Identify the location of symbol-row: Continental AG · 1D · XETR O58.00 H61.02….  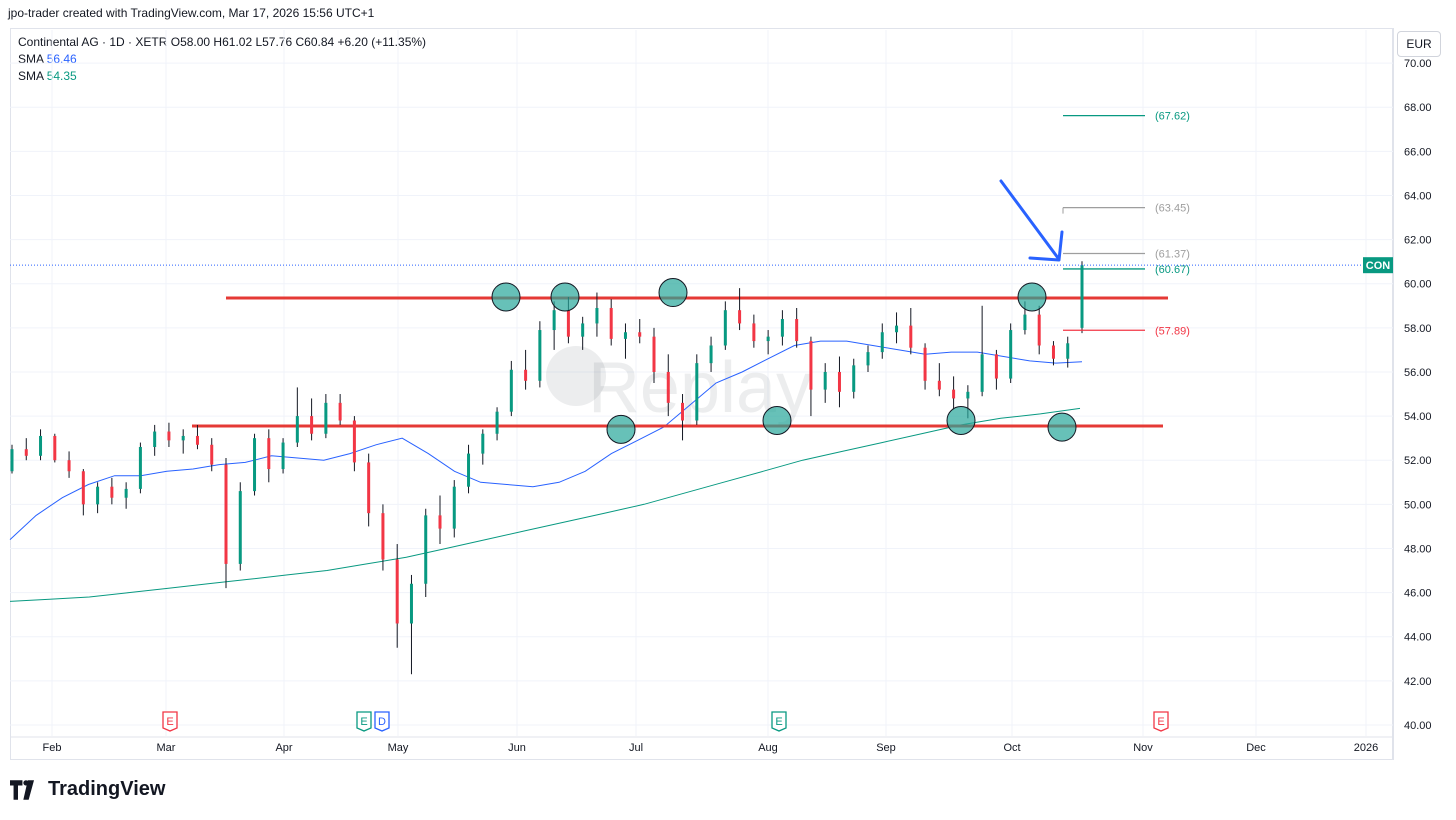
(222, 42).